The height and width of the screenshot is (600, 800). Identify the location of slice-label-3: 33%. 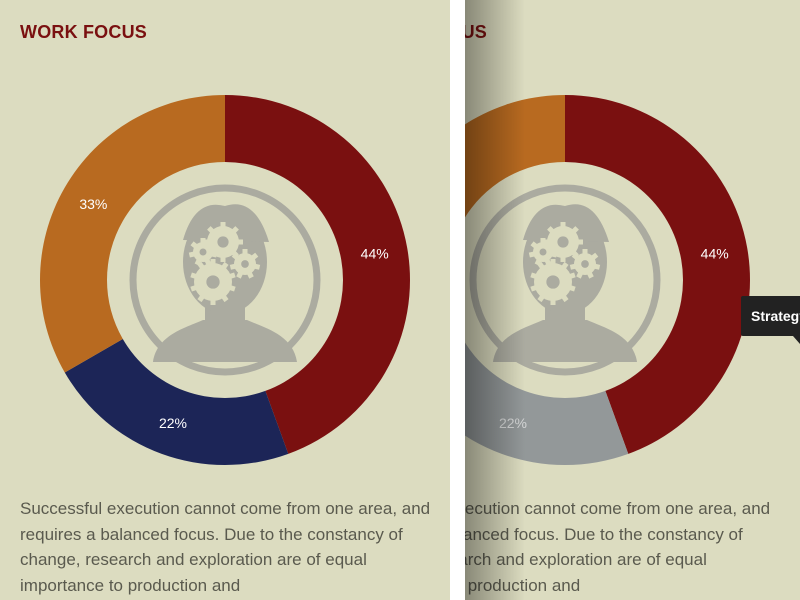
(93, 204).